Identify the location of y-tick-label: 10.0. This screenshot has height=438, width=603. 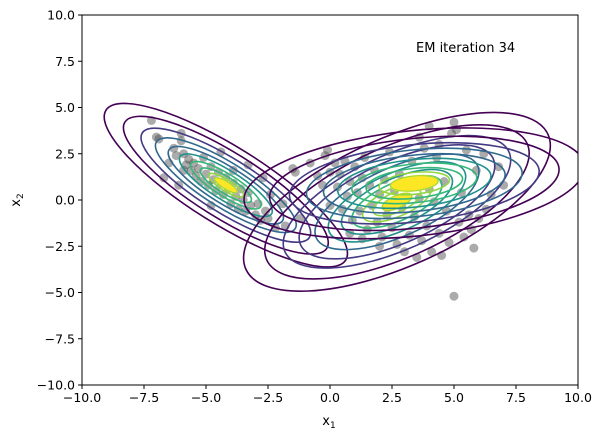
(61, 15).